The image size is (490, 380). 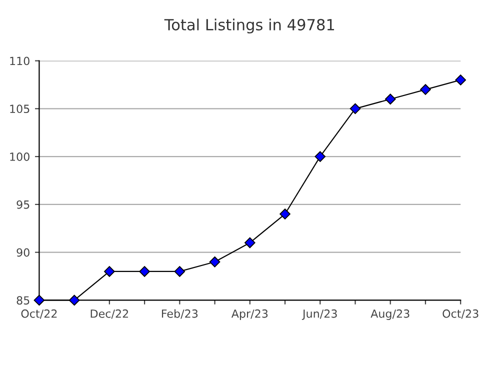 I want to click on x-tick-label: Apr/23, so click(x=249, y=314).